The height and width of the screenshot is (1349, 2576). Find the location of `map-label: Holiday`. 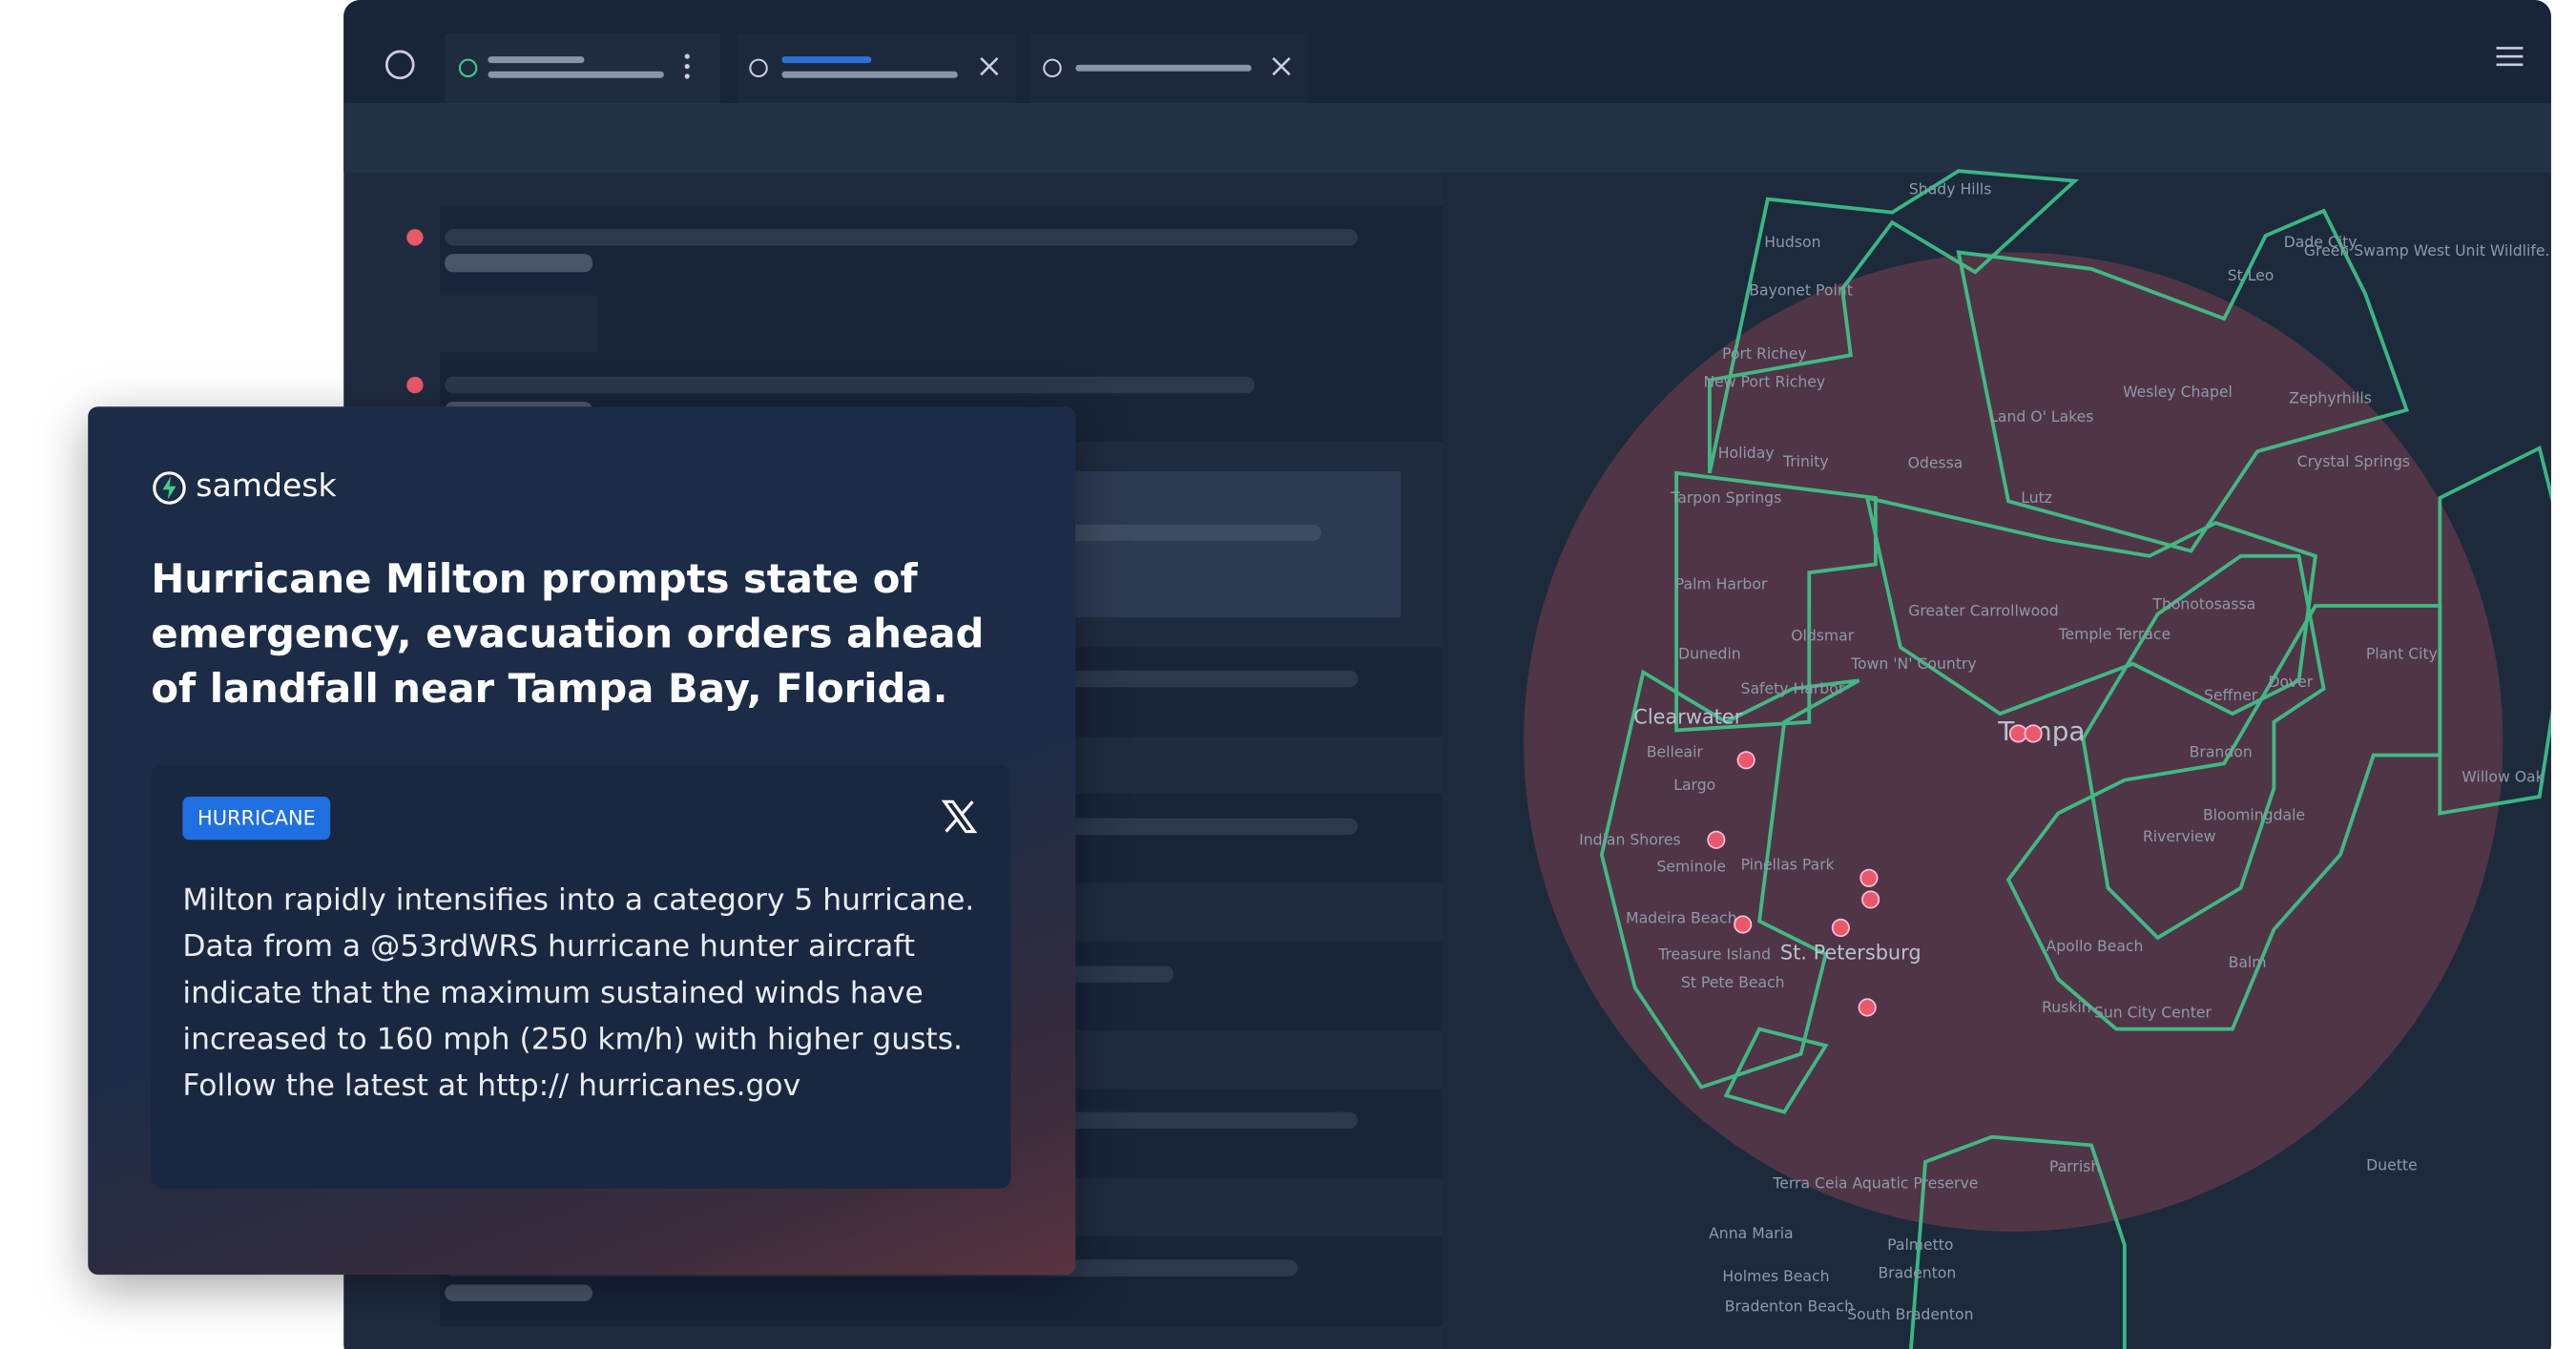

map-label: Holiday is located at coordinates (1746, 453).